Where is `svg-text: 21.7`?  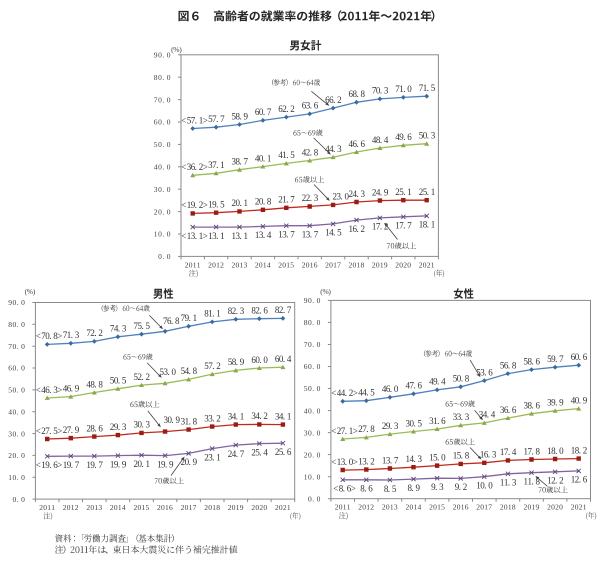
svg-text: 21.7 is located at coordinates (286, 200).